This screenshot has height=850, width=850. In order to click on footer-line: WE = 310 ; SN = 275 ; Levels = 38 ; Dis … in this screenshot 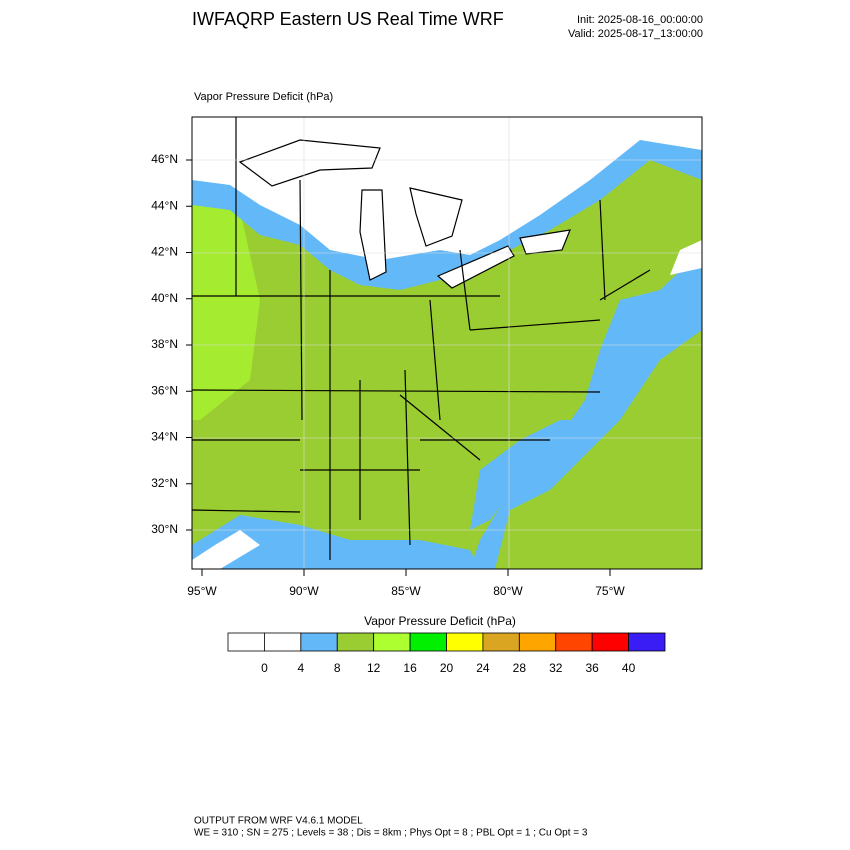, I will do `click(391, 833)`.